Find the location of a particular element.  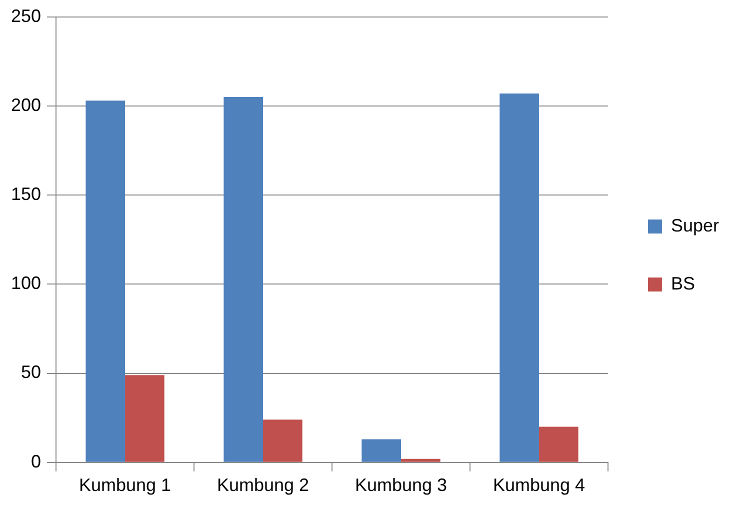

y-tick-label: 200 is located at coordinates (26, 104).